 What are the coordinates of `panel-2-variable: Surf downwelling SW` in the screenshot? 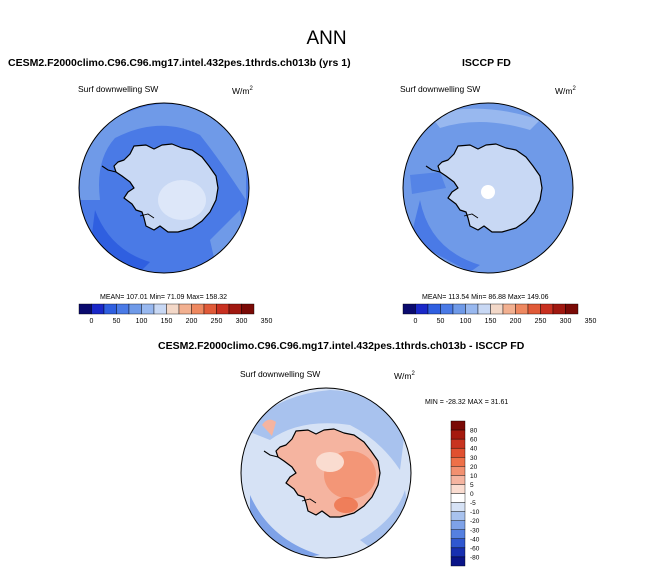 It's located at (440, 89).